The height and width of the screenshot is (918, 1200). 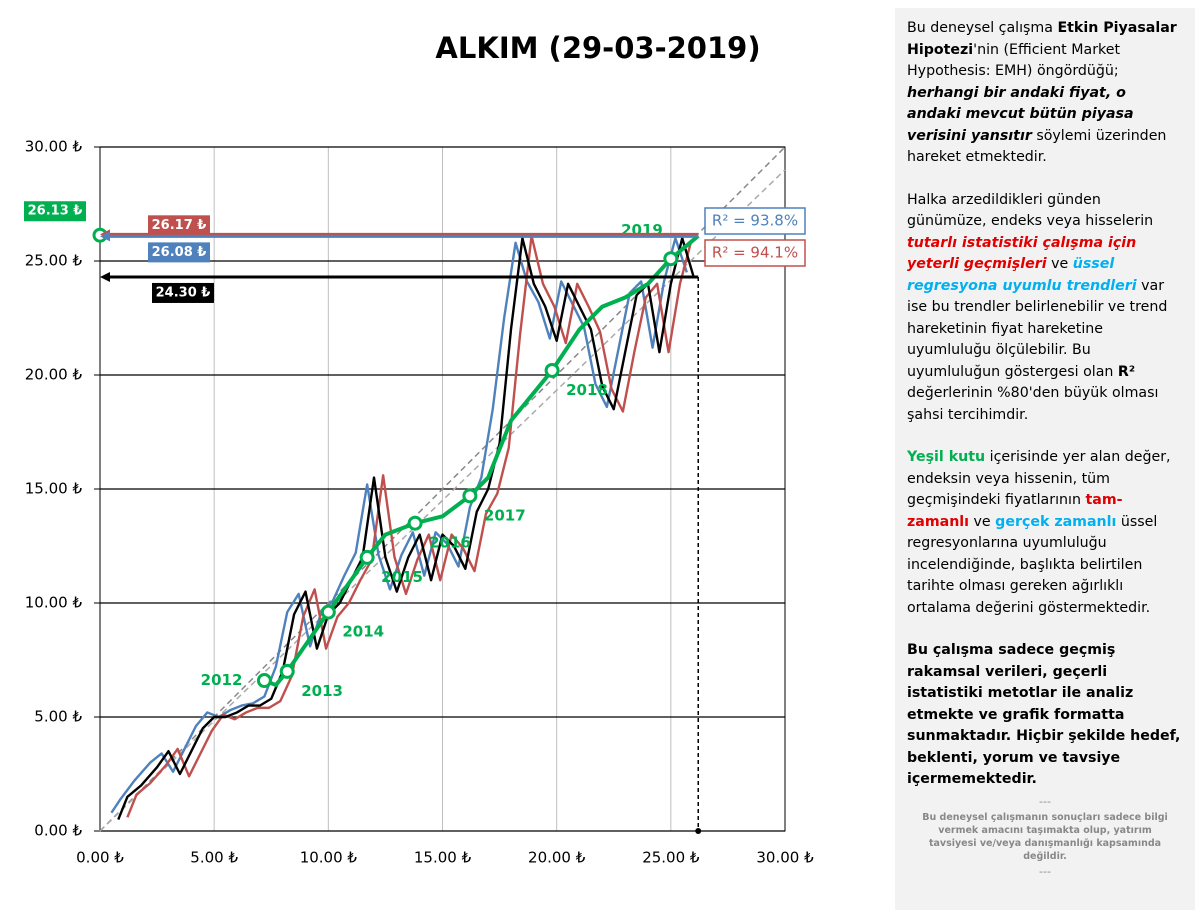 I want to click on year-label: 2013, so click(x=322, y=691).